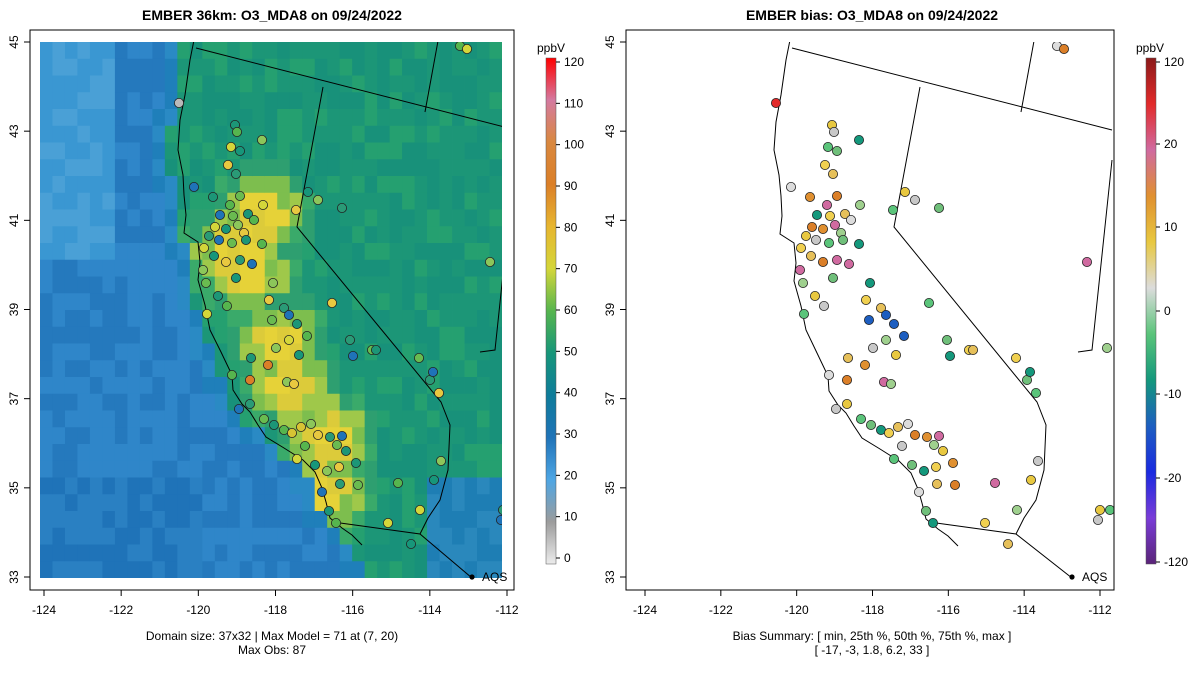  Describe the element at coordinates (14, 399) in the screenshot. I see `y-tick-label: 37` at that location.